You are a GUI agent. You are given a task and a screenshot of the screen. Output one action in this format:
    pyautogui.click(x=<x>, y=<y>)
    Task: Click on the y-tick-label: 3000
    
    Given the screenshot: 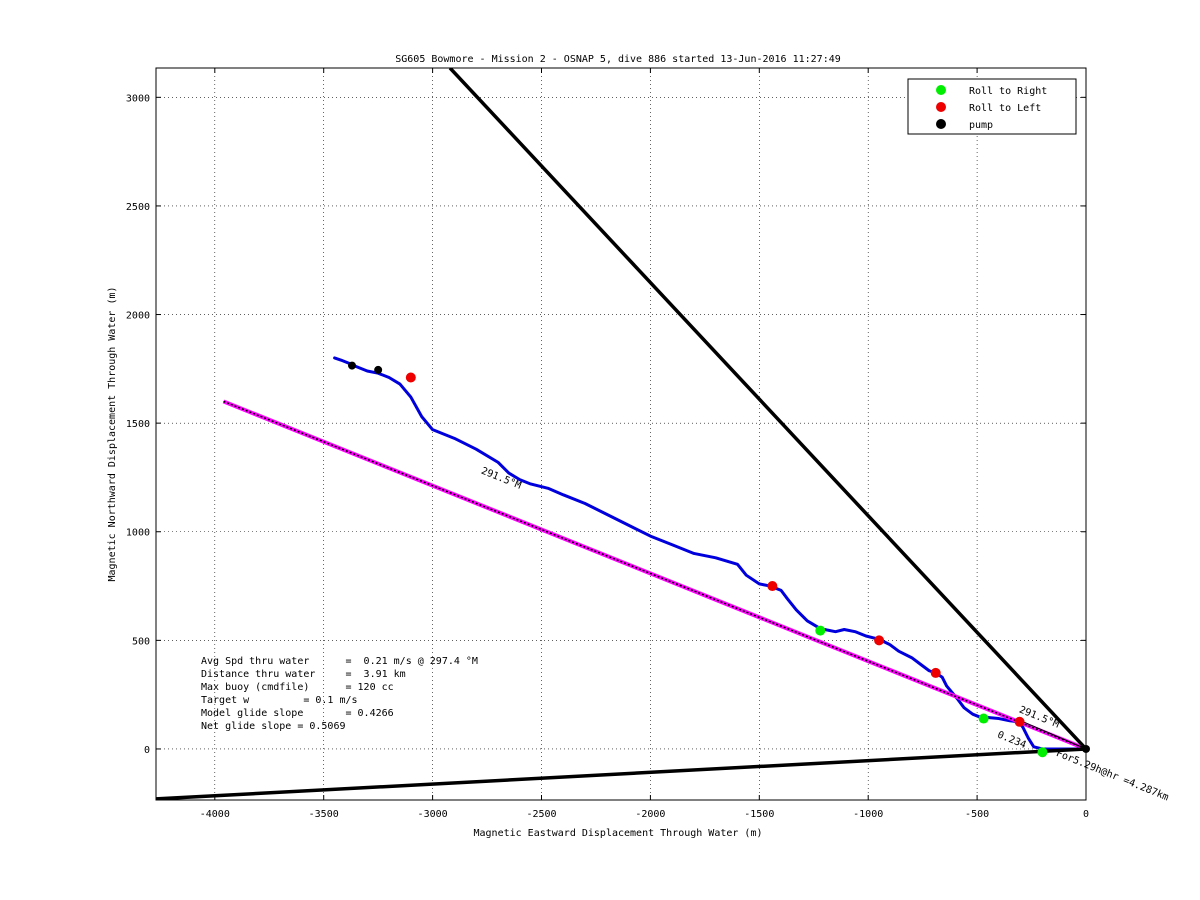 What is the action you would take?
    pyautogui.click(x=138, y=98)
    